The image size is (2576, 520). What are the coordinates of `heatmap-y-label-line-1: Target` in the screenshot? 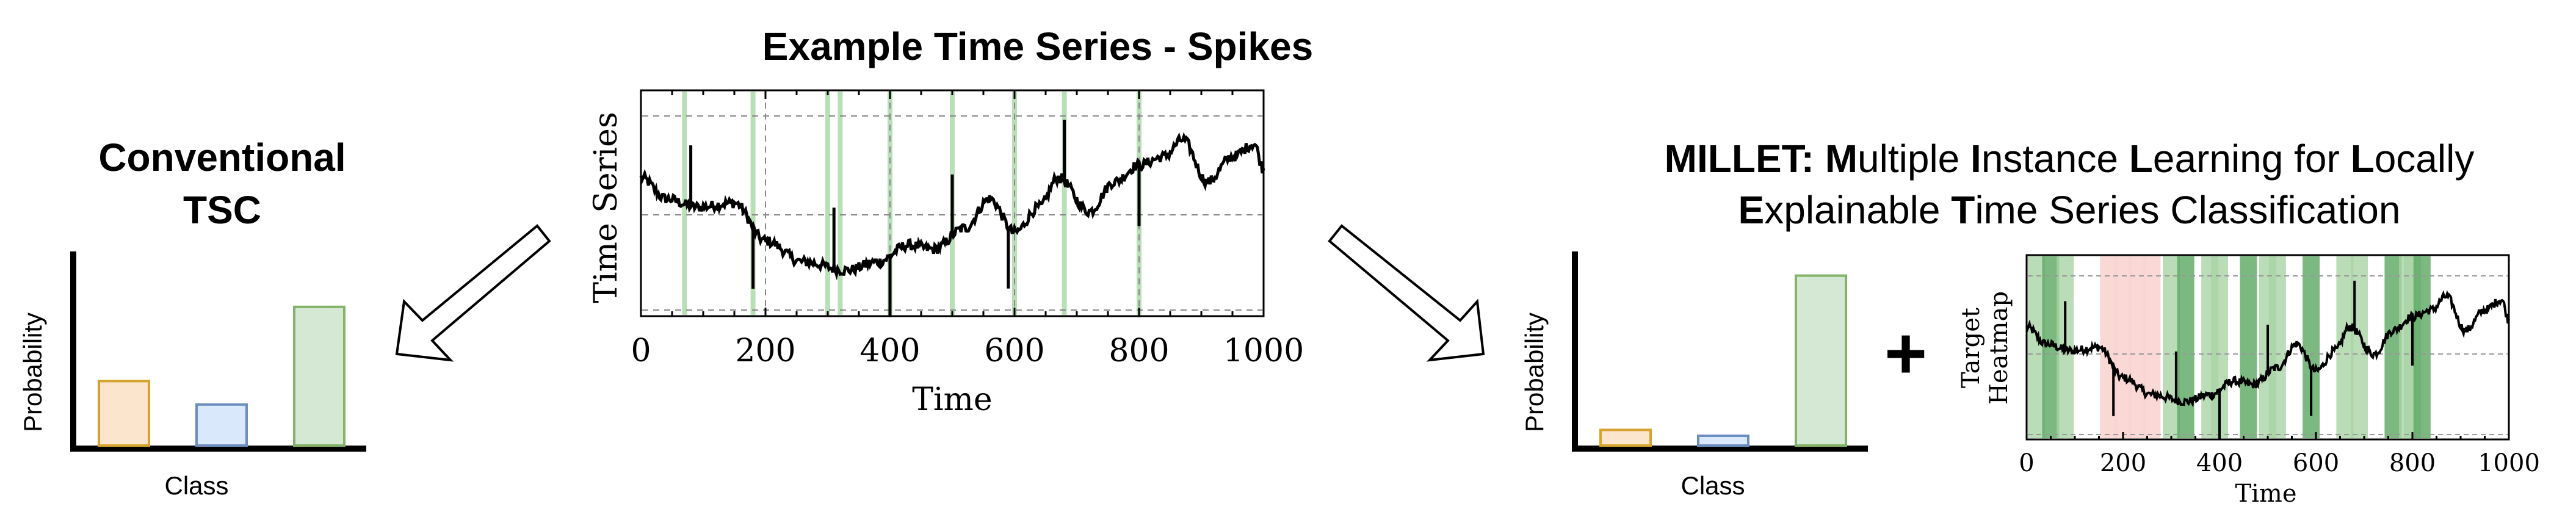 It's located at (1971, 348).